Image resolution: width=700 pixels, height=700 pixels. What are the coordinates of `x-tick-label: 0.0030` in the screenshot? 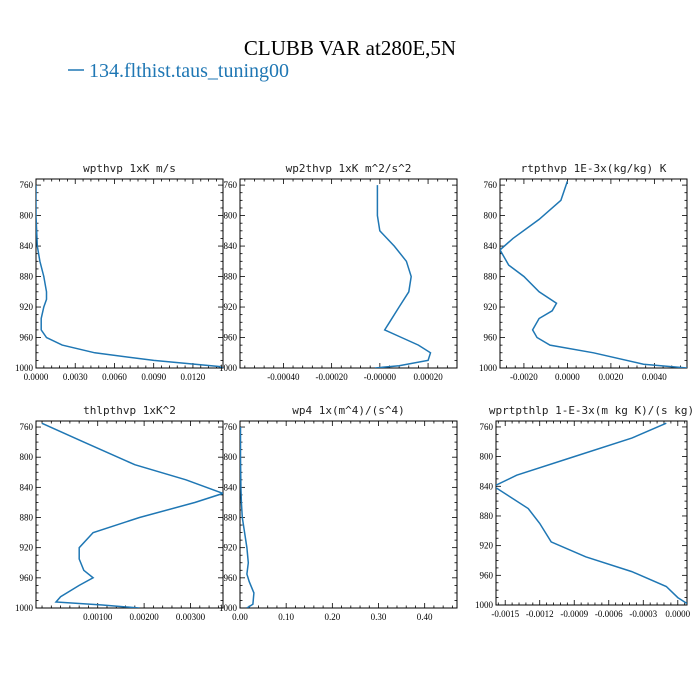 It's located at (75, 377).